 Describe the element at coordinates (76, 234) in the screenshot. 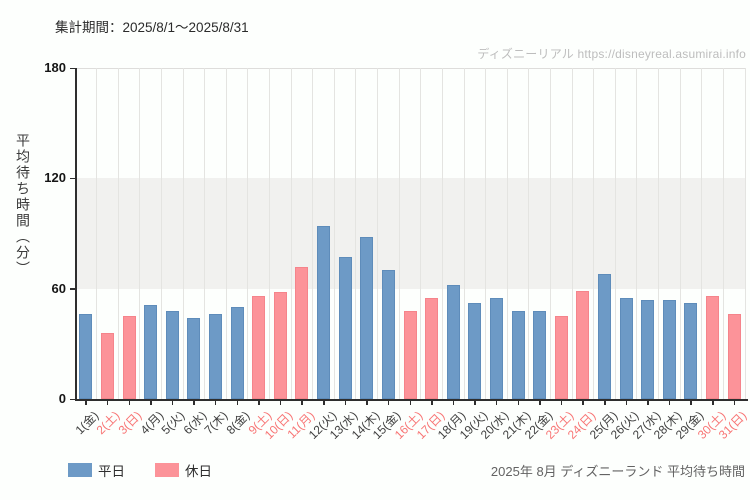

I see `y-axis-line` at that location.